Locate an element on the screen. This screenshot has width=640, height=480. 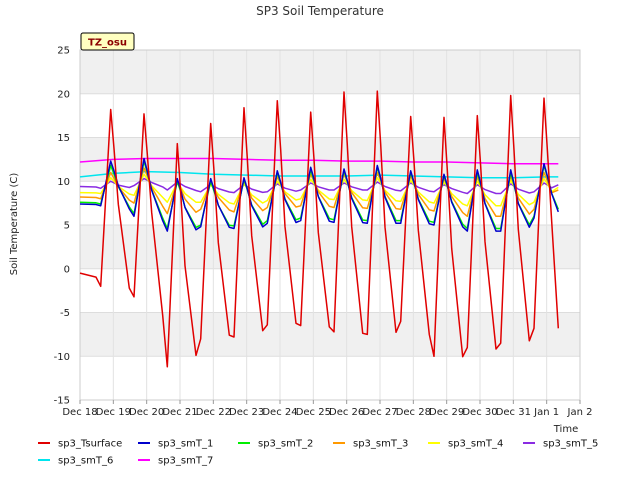
station-tag-box is located at coordinates (107, 41).